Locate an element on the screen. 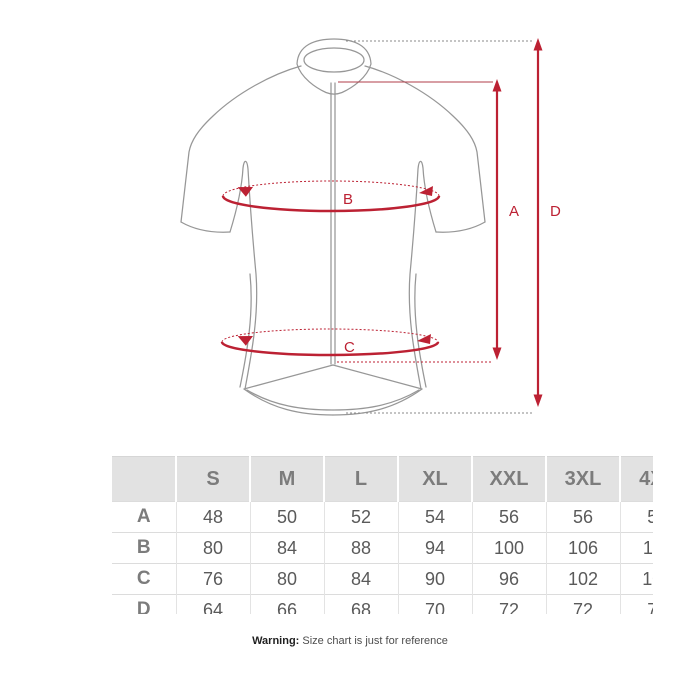 The height and width of the screenshot is (700, 700). table-row-d: D 64 66 68 70 72 72 74 is located at coordinates (382, 604).